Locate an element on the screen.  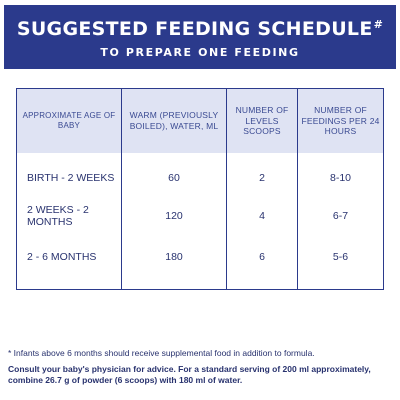
banner-title-text: SUGGESTED FEEDING SCHEDULE is located at coordinates (194, 29).